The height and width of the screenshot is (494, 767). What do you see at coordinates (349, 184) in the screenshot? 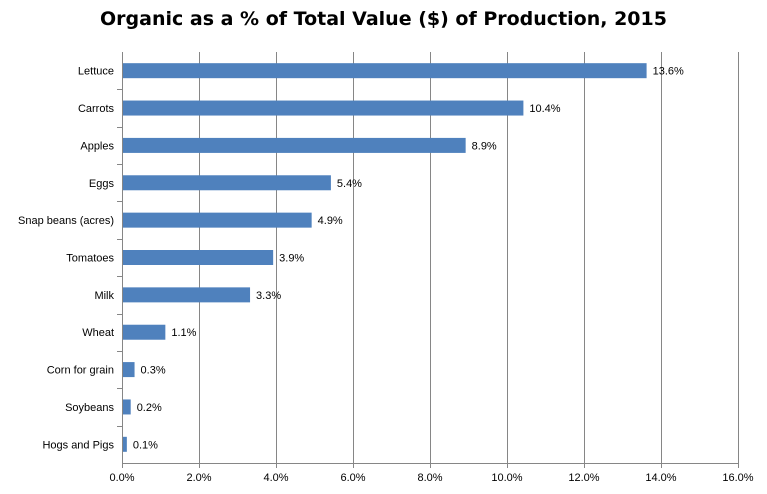
I see `data-label: 5.4%` at bounding box center [349, 184].